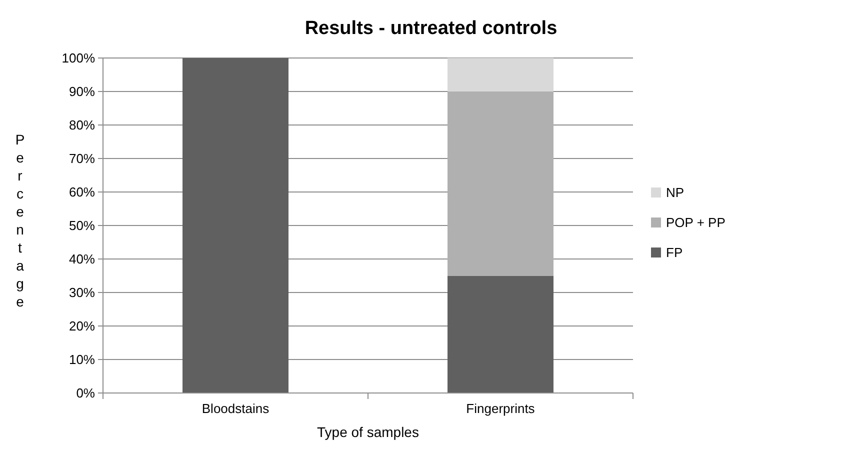 This screenshot has height=461, width=862. What do you see at coordinates (82, 158) in the screenshot?
I see `y-tick-label: 70%` at bounding box center [82, 158].